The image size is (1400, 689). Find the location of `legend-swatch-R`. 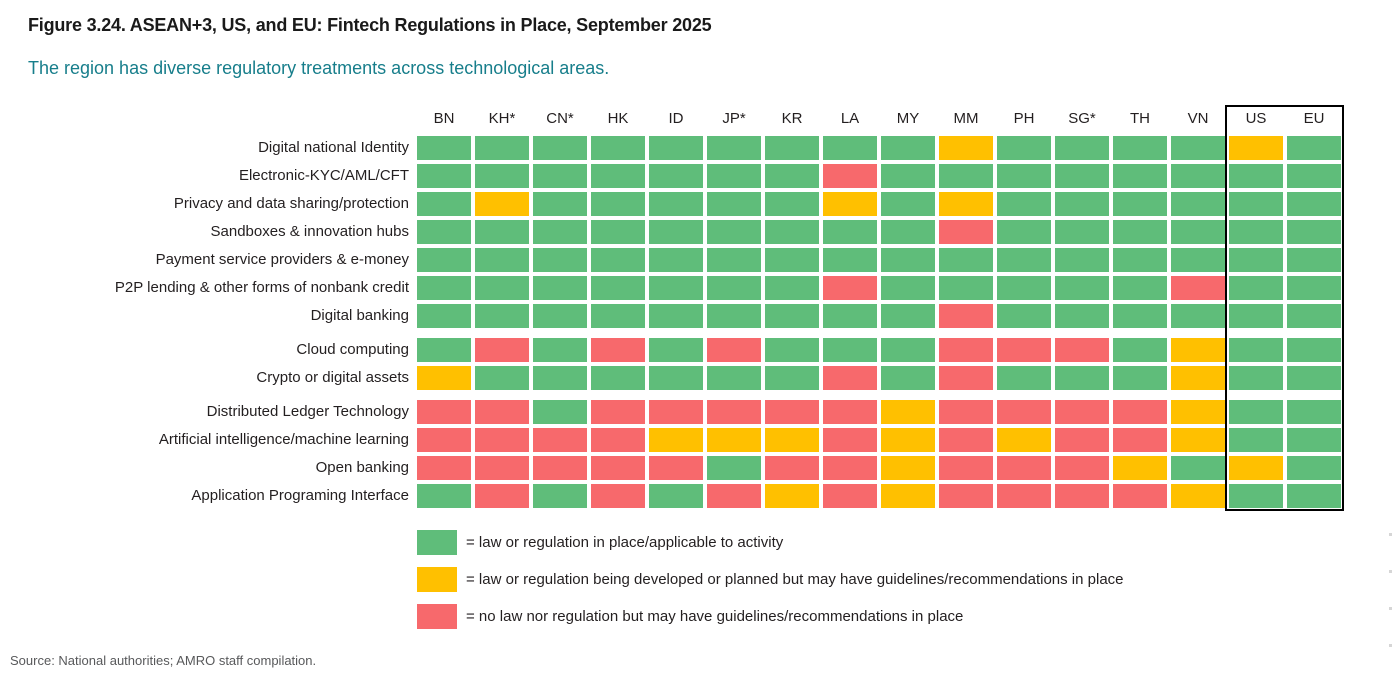

legend-swatch-R is located at coordinates (437, 616).